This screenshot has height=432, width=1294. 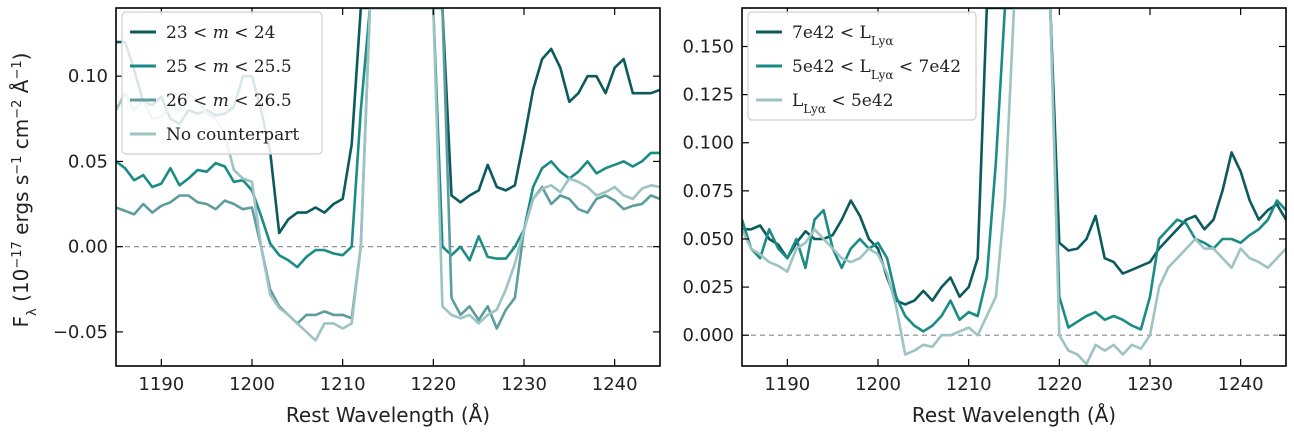 What do you see at coordinates (24, 190) in the screenshot?
I see `y-axis-label: Fλ (10−17 ergs s−1 cm−2 Å−1)` at bounding box center [24, 190].